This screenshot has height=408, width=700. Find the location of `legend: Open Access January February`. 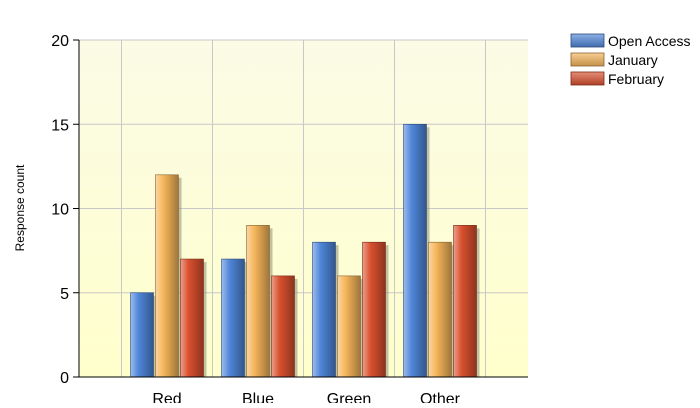

legend: Open Access January February is located at coordinates (630, 60).